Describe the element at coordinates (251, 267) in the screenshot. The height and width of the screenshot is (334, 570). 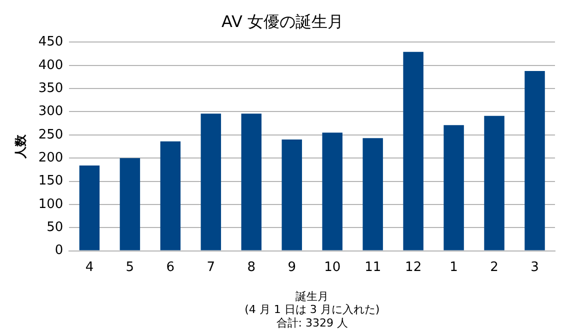
I see `x-tick-label: 8` at that location.